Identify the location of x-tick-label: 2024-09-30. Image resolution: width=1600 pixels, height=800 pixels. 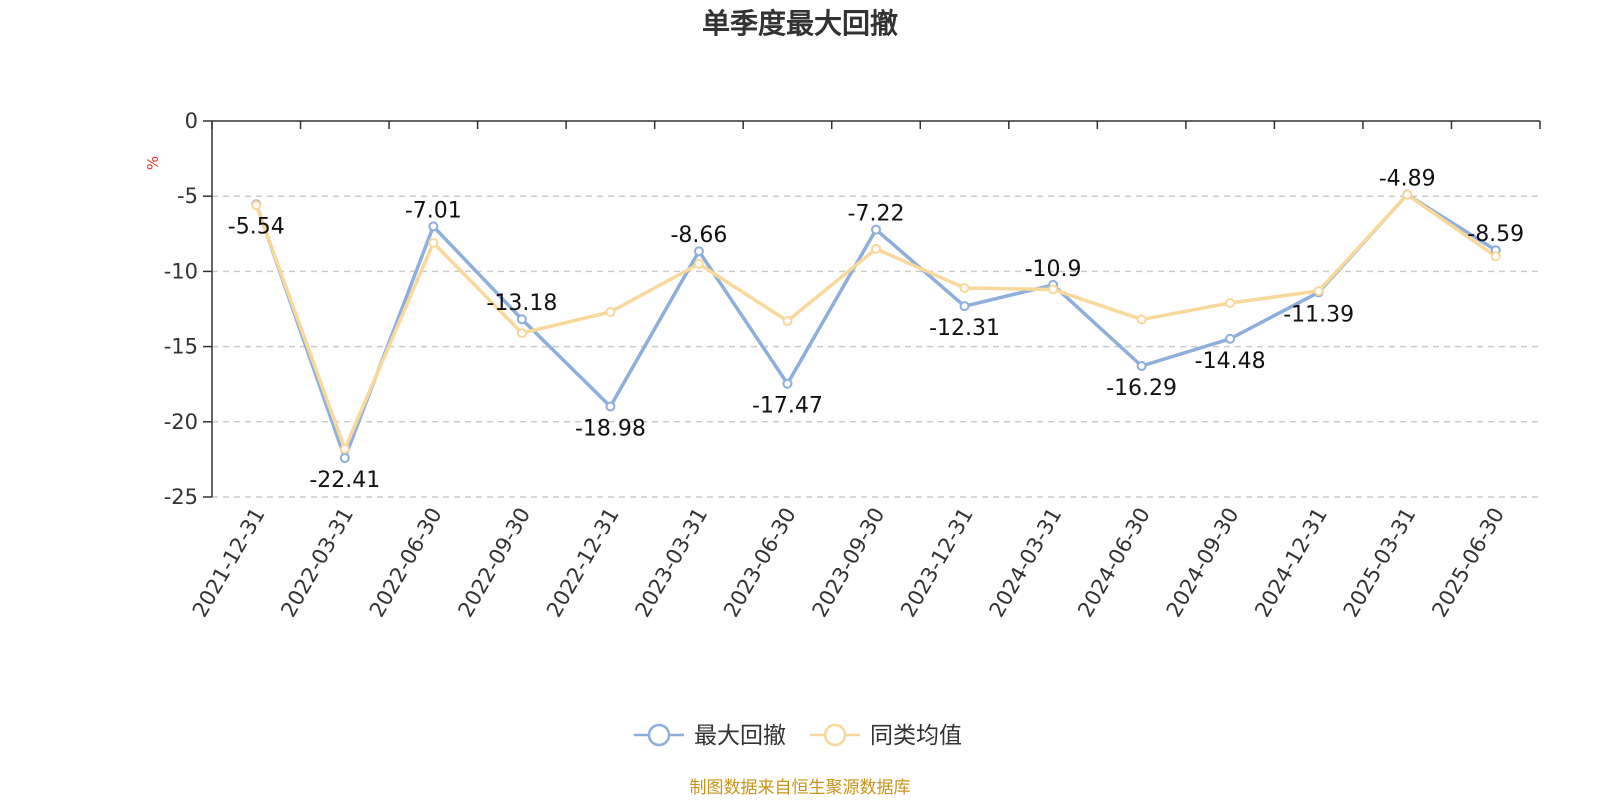
(1203, 563).